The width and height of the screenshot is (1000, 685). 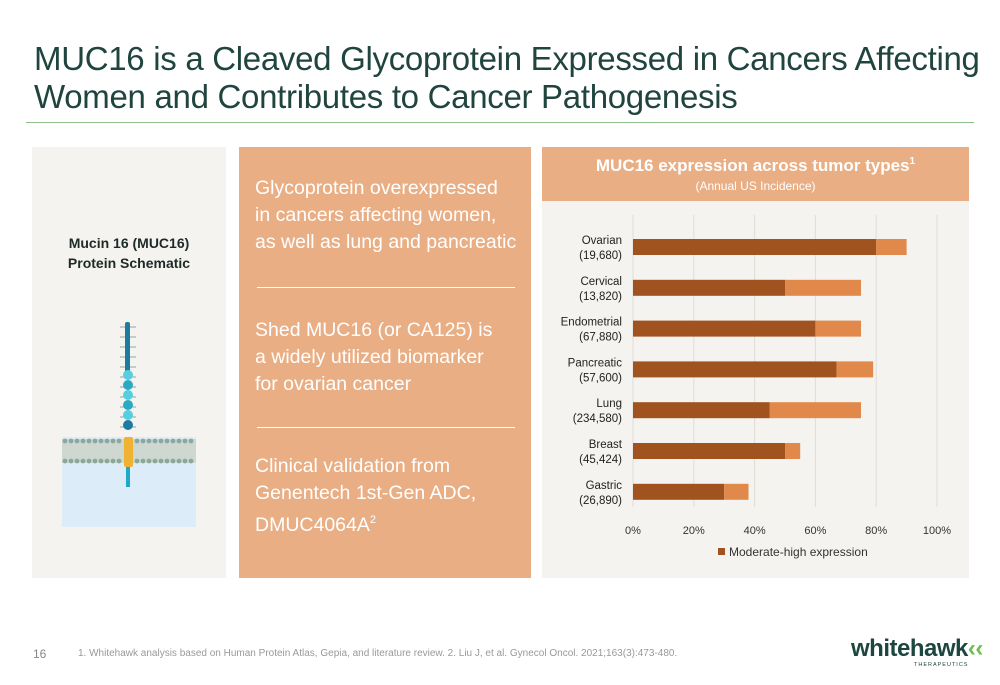 What do you see at coordinates (694, 531) in the screenshot?
I see `x-tick-label: 20%` at bounding box center [694, 531].